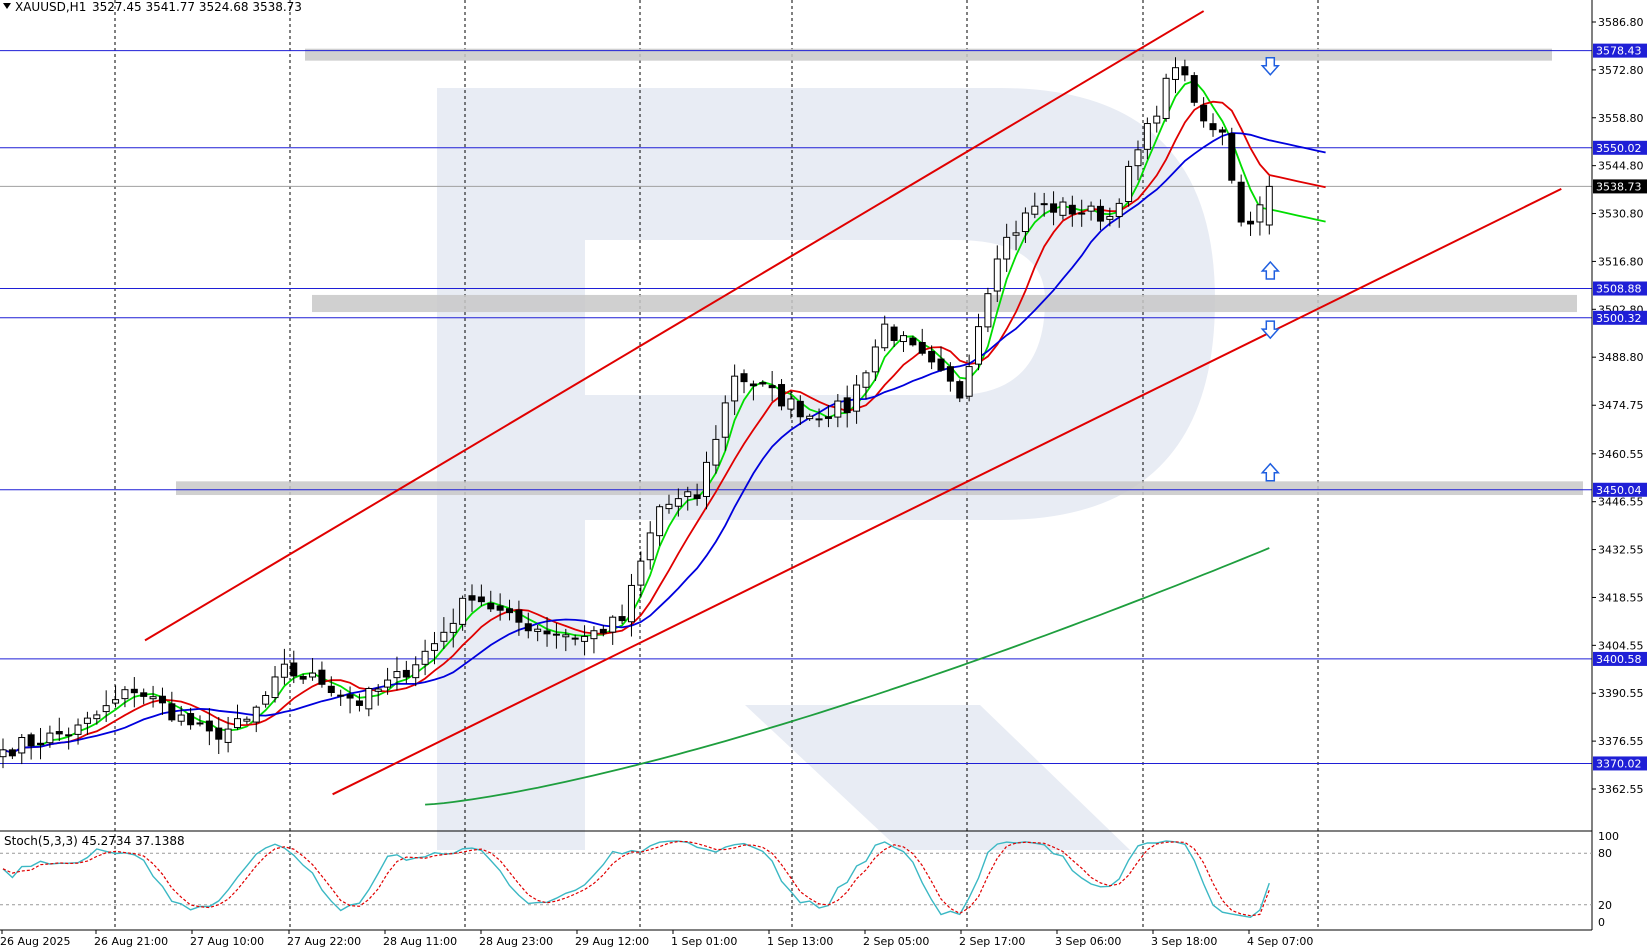  What do you see at coordinates (636, 878) in the screenshot?
I see `stoch-d-line` at bounding box center [636, 878].